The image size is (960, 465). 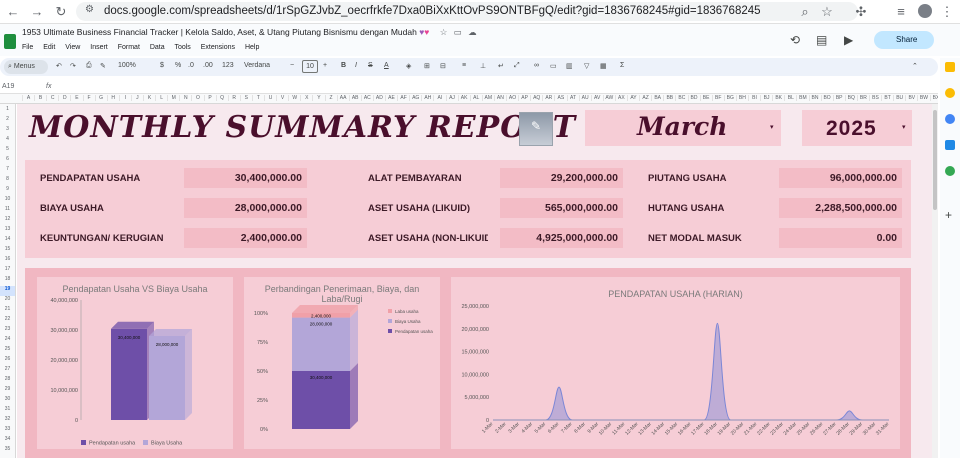 What do you see at coordinates (354, 98) in the screenshot?
I see `column-header-cell: AB` at bounding box center [354, 98].